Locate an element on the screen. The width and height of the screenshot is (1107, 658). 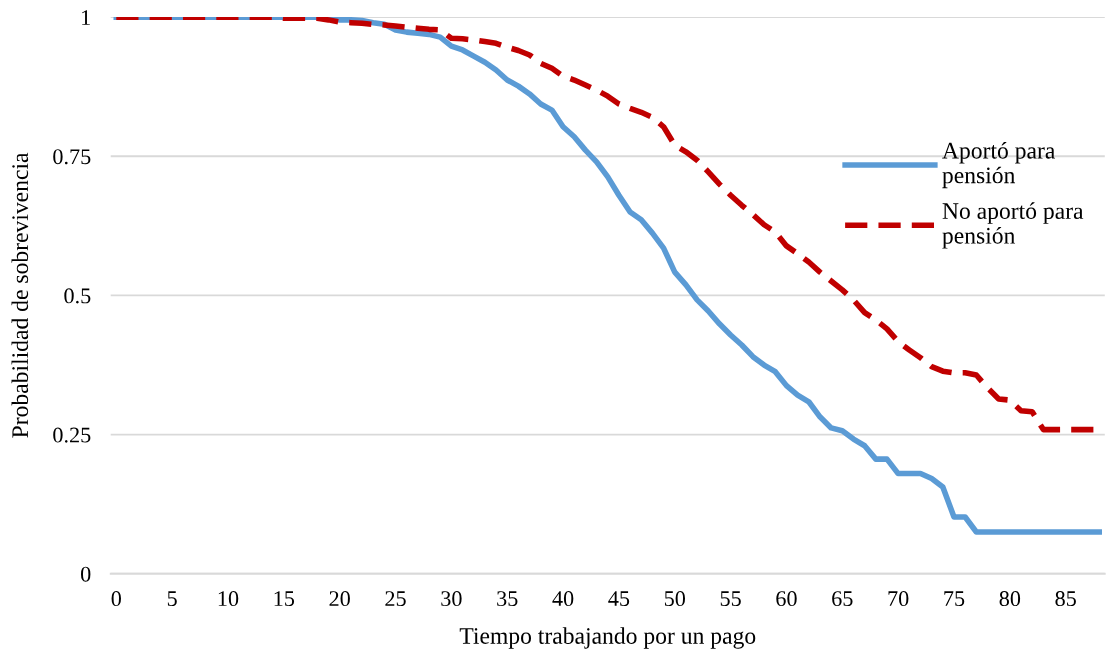
x-tick-label: 70 is located at coordinates (898, 599).